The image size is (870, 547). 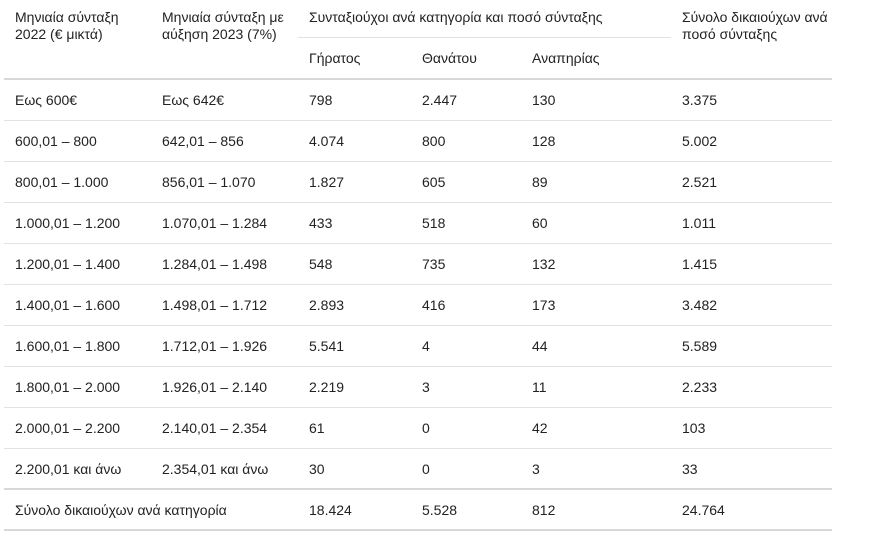 What do you see at coordinates (77, 346) in the screenshot?
I see `cell-pension-2022: 1.600,01 – 1.800` at bounding box center [77, 346].